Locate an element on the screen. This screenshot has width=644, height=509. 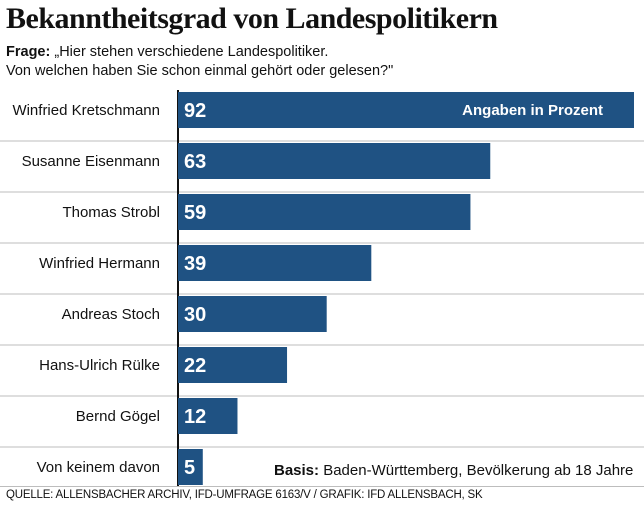
category-label-von-keinem-davon: Von keinem davon is located at coordinates (98, 467).